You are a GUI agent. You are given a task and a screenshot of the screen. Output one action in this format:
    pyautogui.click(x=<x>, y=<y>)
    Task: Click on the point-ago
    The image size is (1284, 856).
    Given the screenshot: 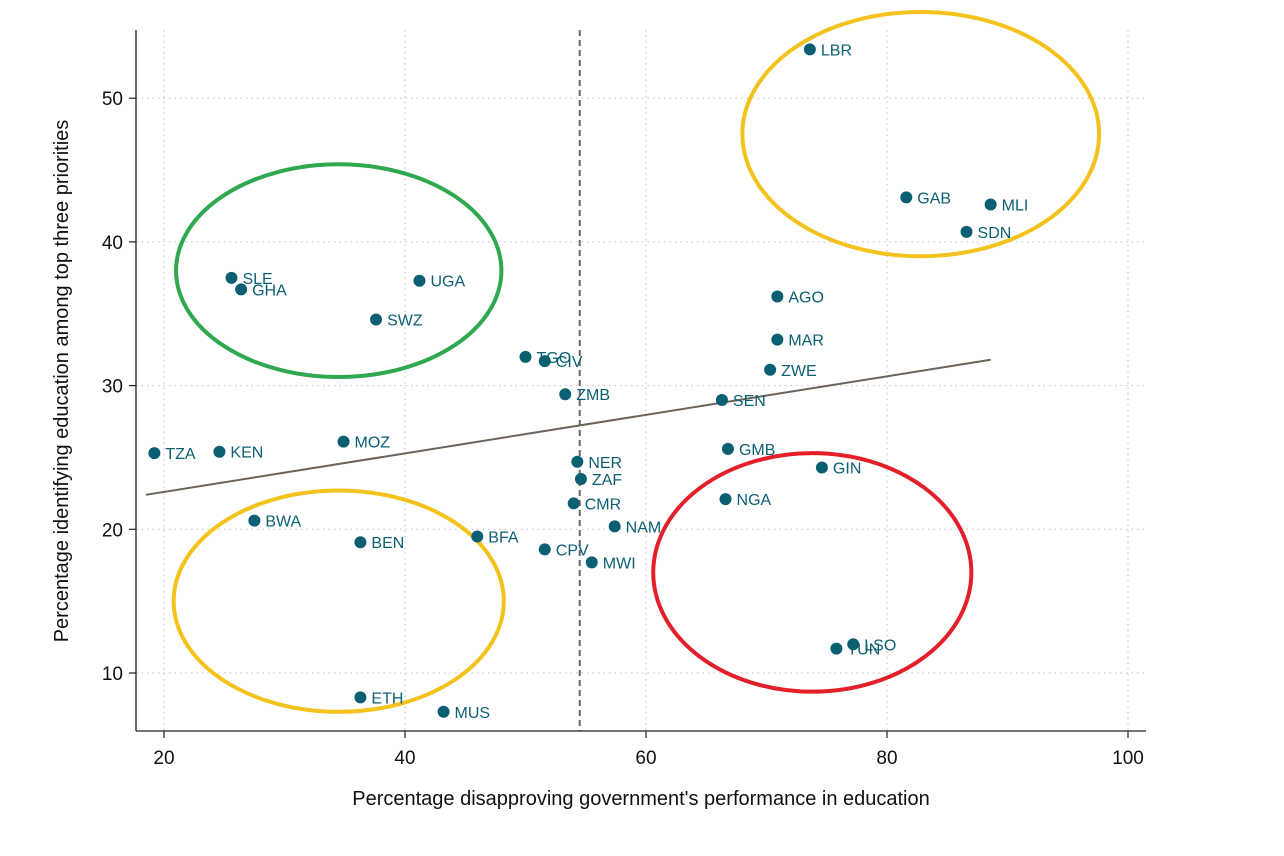 What is the action you would take?
    pyautogui.click(x=777, y=296)
    